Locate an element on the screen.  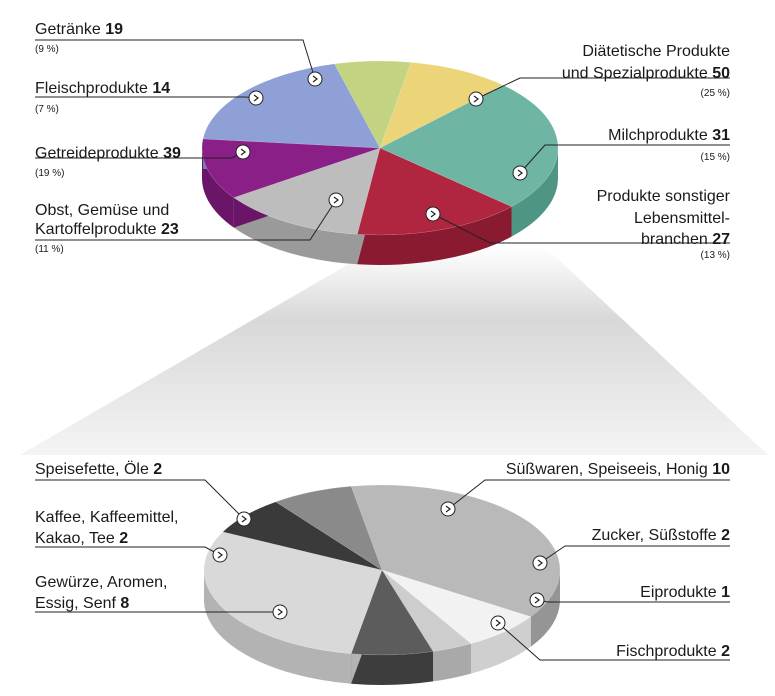
slice-label-milchprodukte: Milchprodukte 31 is located at coordinates (669, 135).